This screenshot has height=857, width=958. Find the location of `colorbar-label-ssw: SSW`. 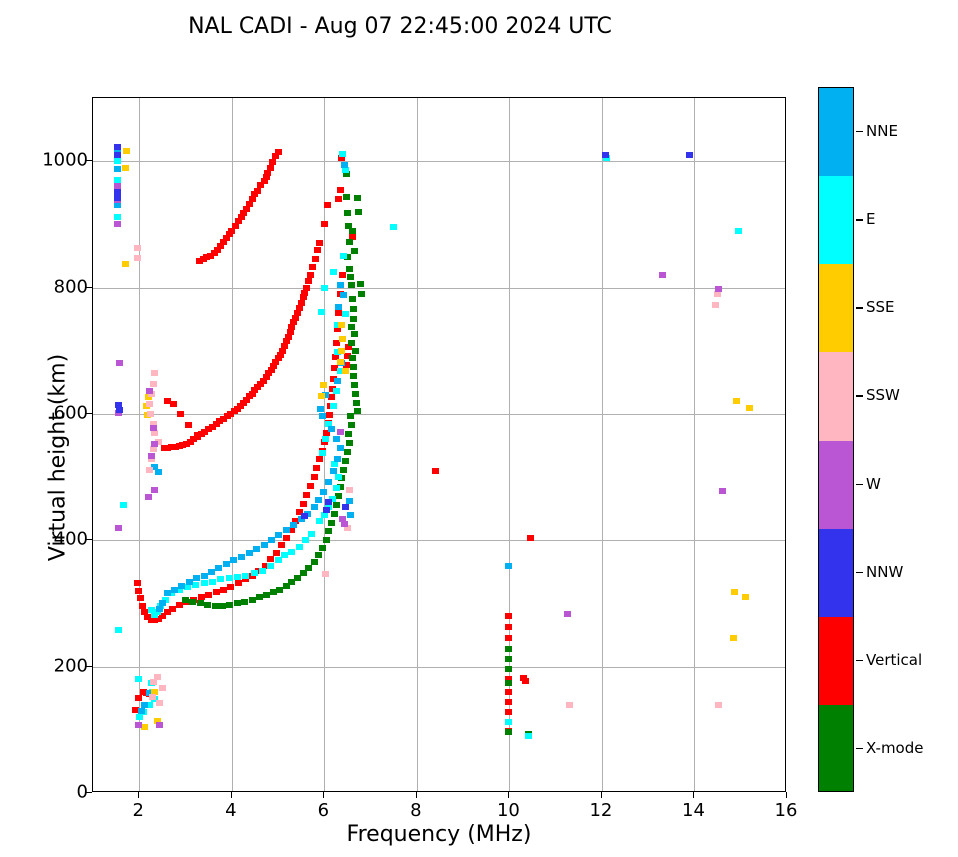

colorbar-label-ssw: SSW is located at coordinates (883, 395).